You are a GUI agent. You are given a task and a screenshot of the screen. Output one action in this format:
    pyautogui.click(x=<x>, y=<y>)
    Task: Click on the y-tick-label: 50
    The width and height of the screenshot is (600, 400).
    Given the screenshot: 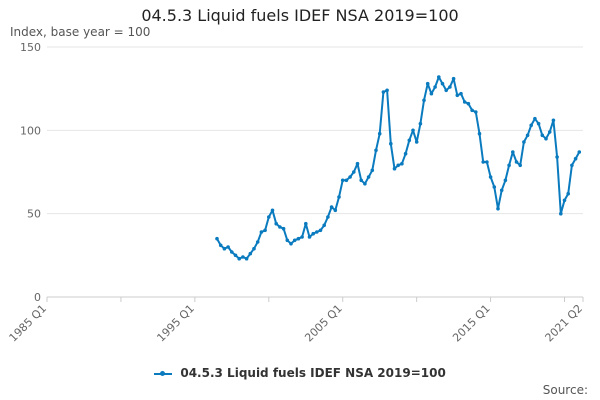 What is the action you would take?
    pyautogui.click(x=34, y=214)
    